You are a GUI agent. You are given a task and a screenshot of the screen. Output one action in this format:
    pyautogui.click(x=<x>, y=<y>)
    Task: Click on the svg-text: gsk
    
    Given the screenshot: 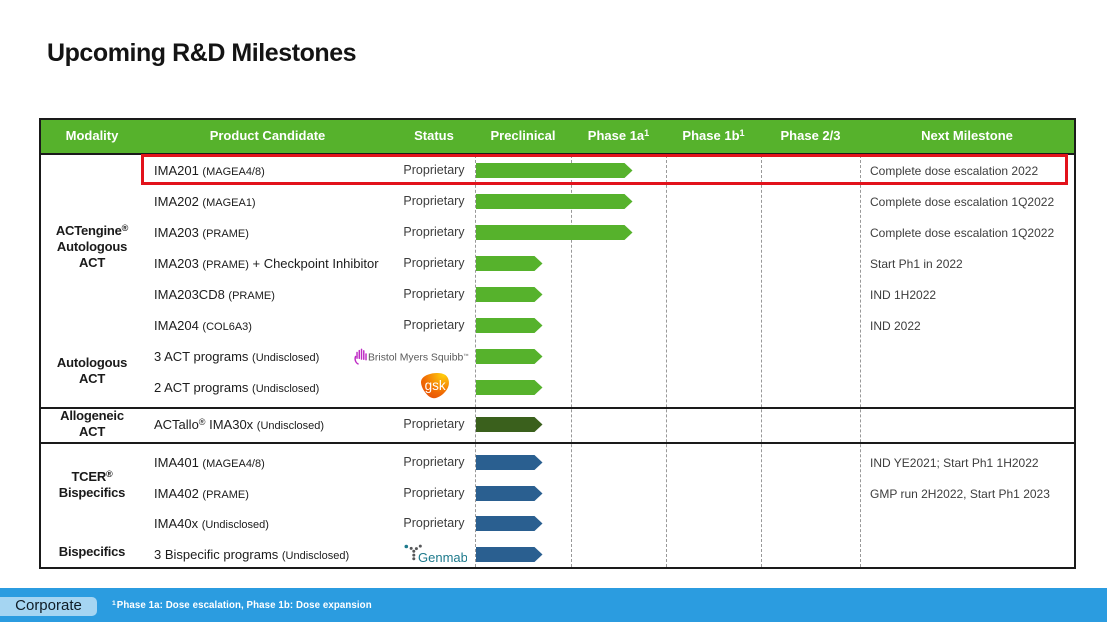 What is the action you would take?
    pyautogui.click(x=435, y=385)
    